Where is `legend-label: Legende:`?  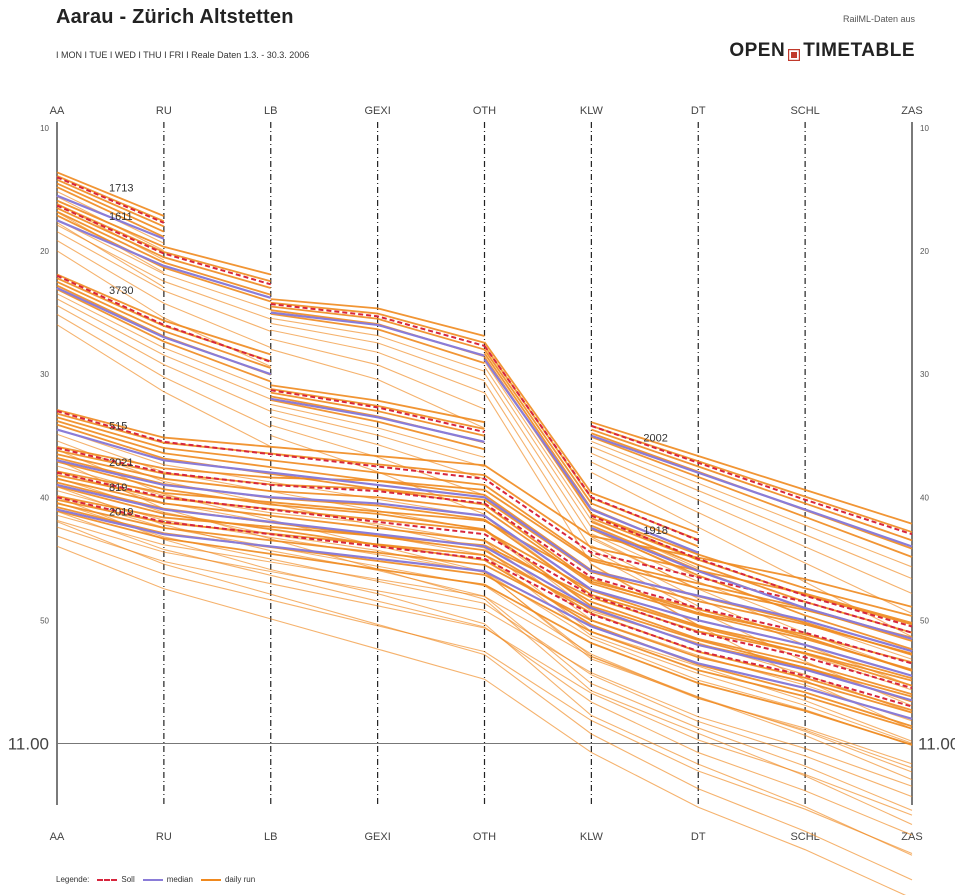 legend-label: Legende: is located at coordinates (73, 879).